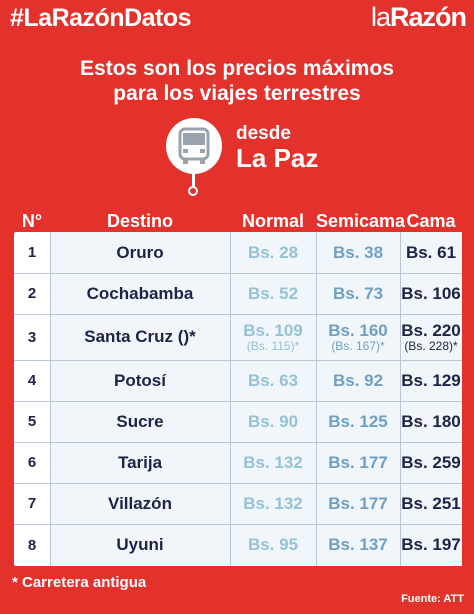  What do you see at coordinates (431, 293) in the screenshot?
I see `cama-price-cell: Bs. 106` at bounding box center [431, 293].